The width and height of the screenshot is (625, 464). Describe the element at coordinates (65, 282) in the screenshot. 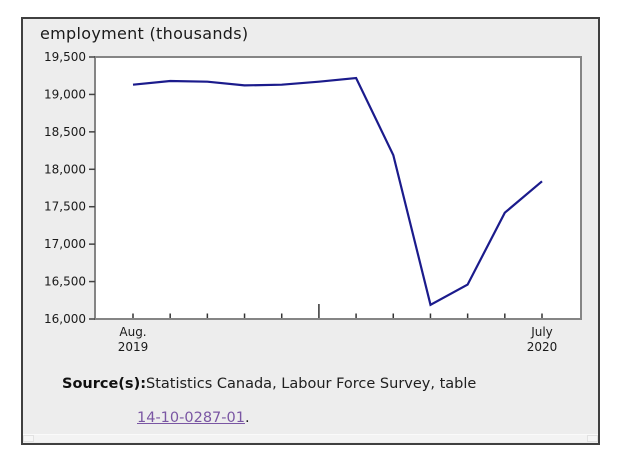

I see `y-axis-label: 16,500` at that location.